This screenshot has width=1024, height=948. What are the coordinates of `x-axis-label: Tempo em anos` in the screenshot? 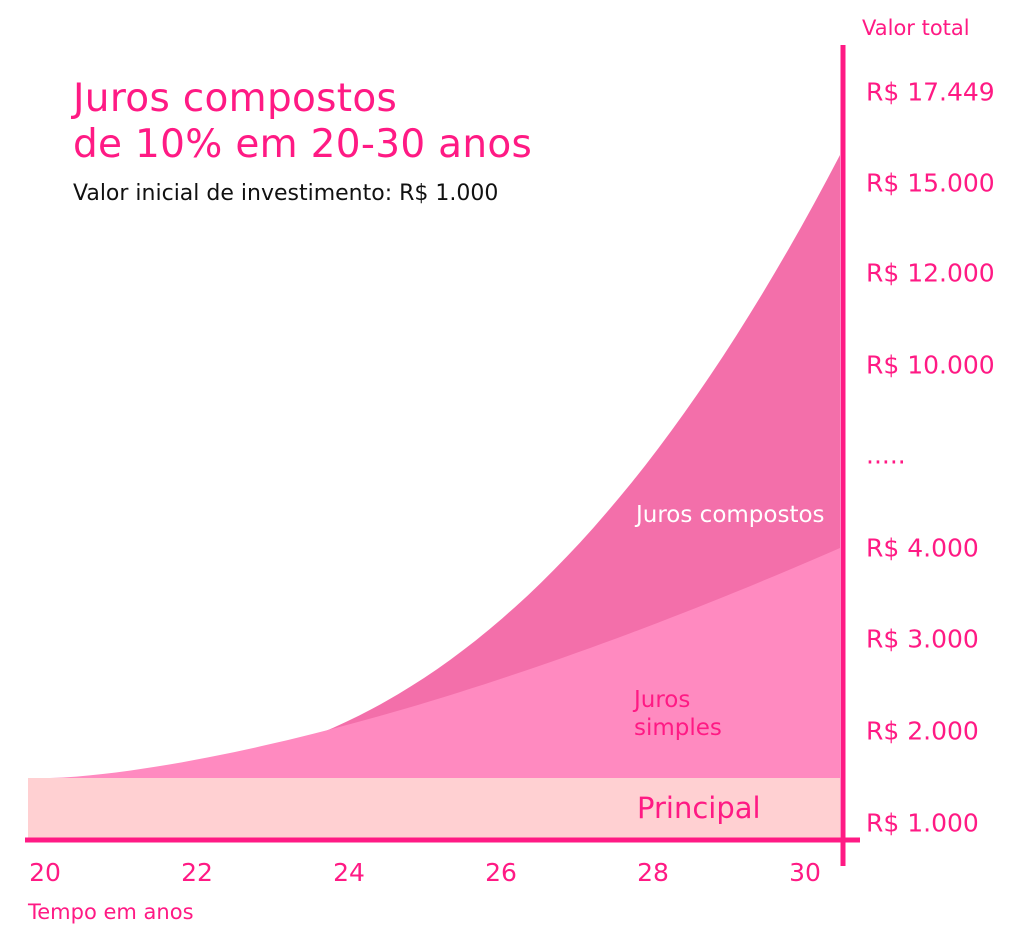 It's located at (111, 912).